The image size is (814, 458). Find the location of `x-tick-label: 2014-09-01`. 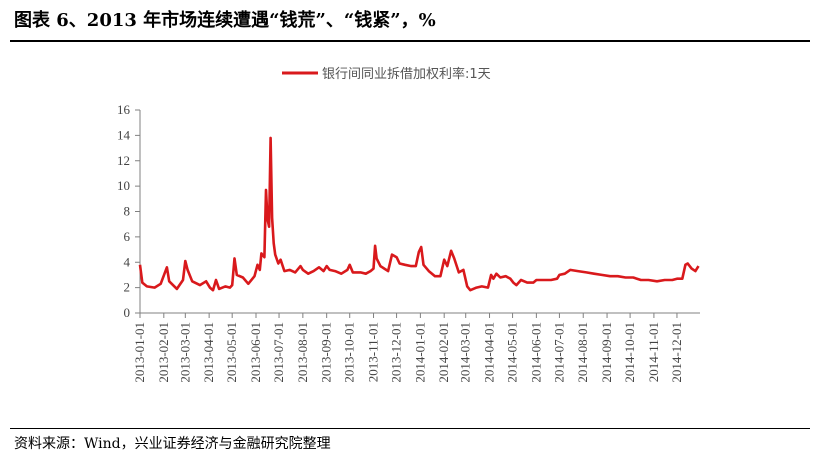

x-tick-label: 2014-09-01 is located at coordinates (606, 352).